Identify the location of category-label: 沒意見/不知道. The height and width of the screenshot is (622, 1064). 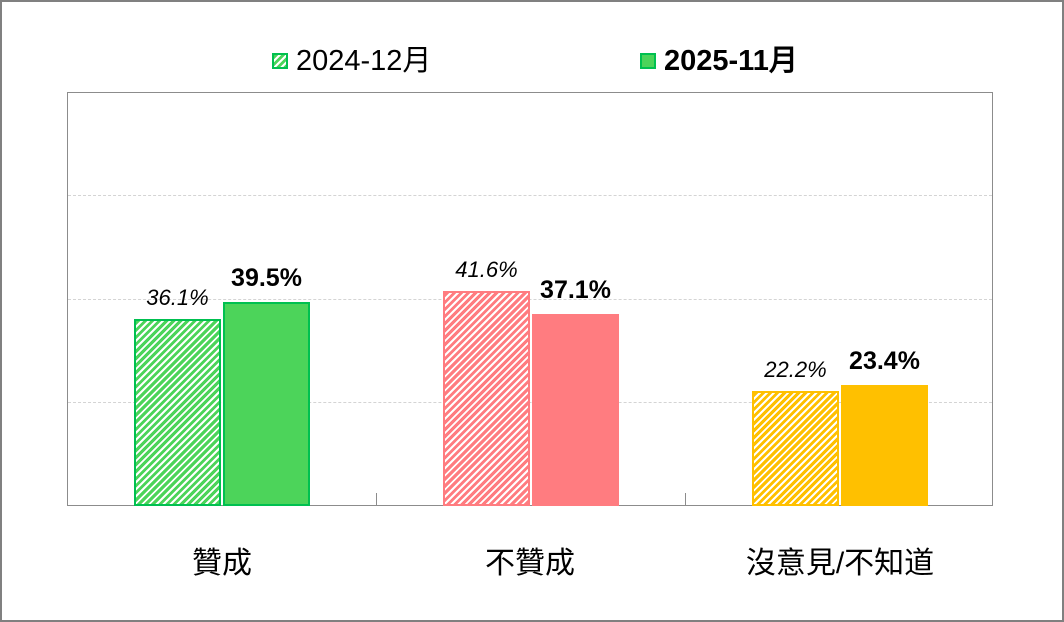
(840, 563).